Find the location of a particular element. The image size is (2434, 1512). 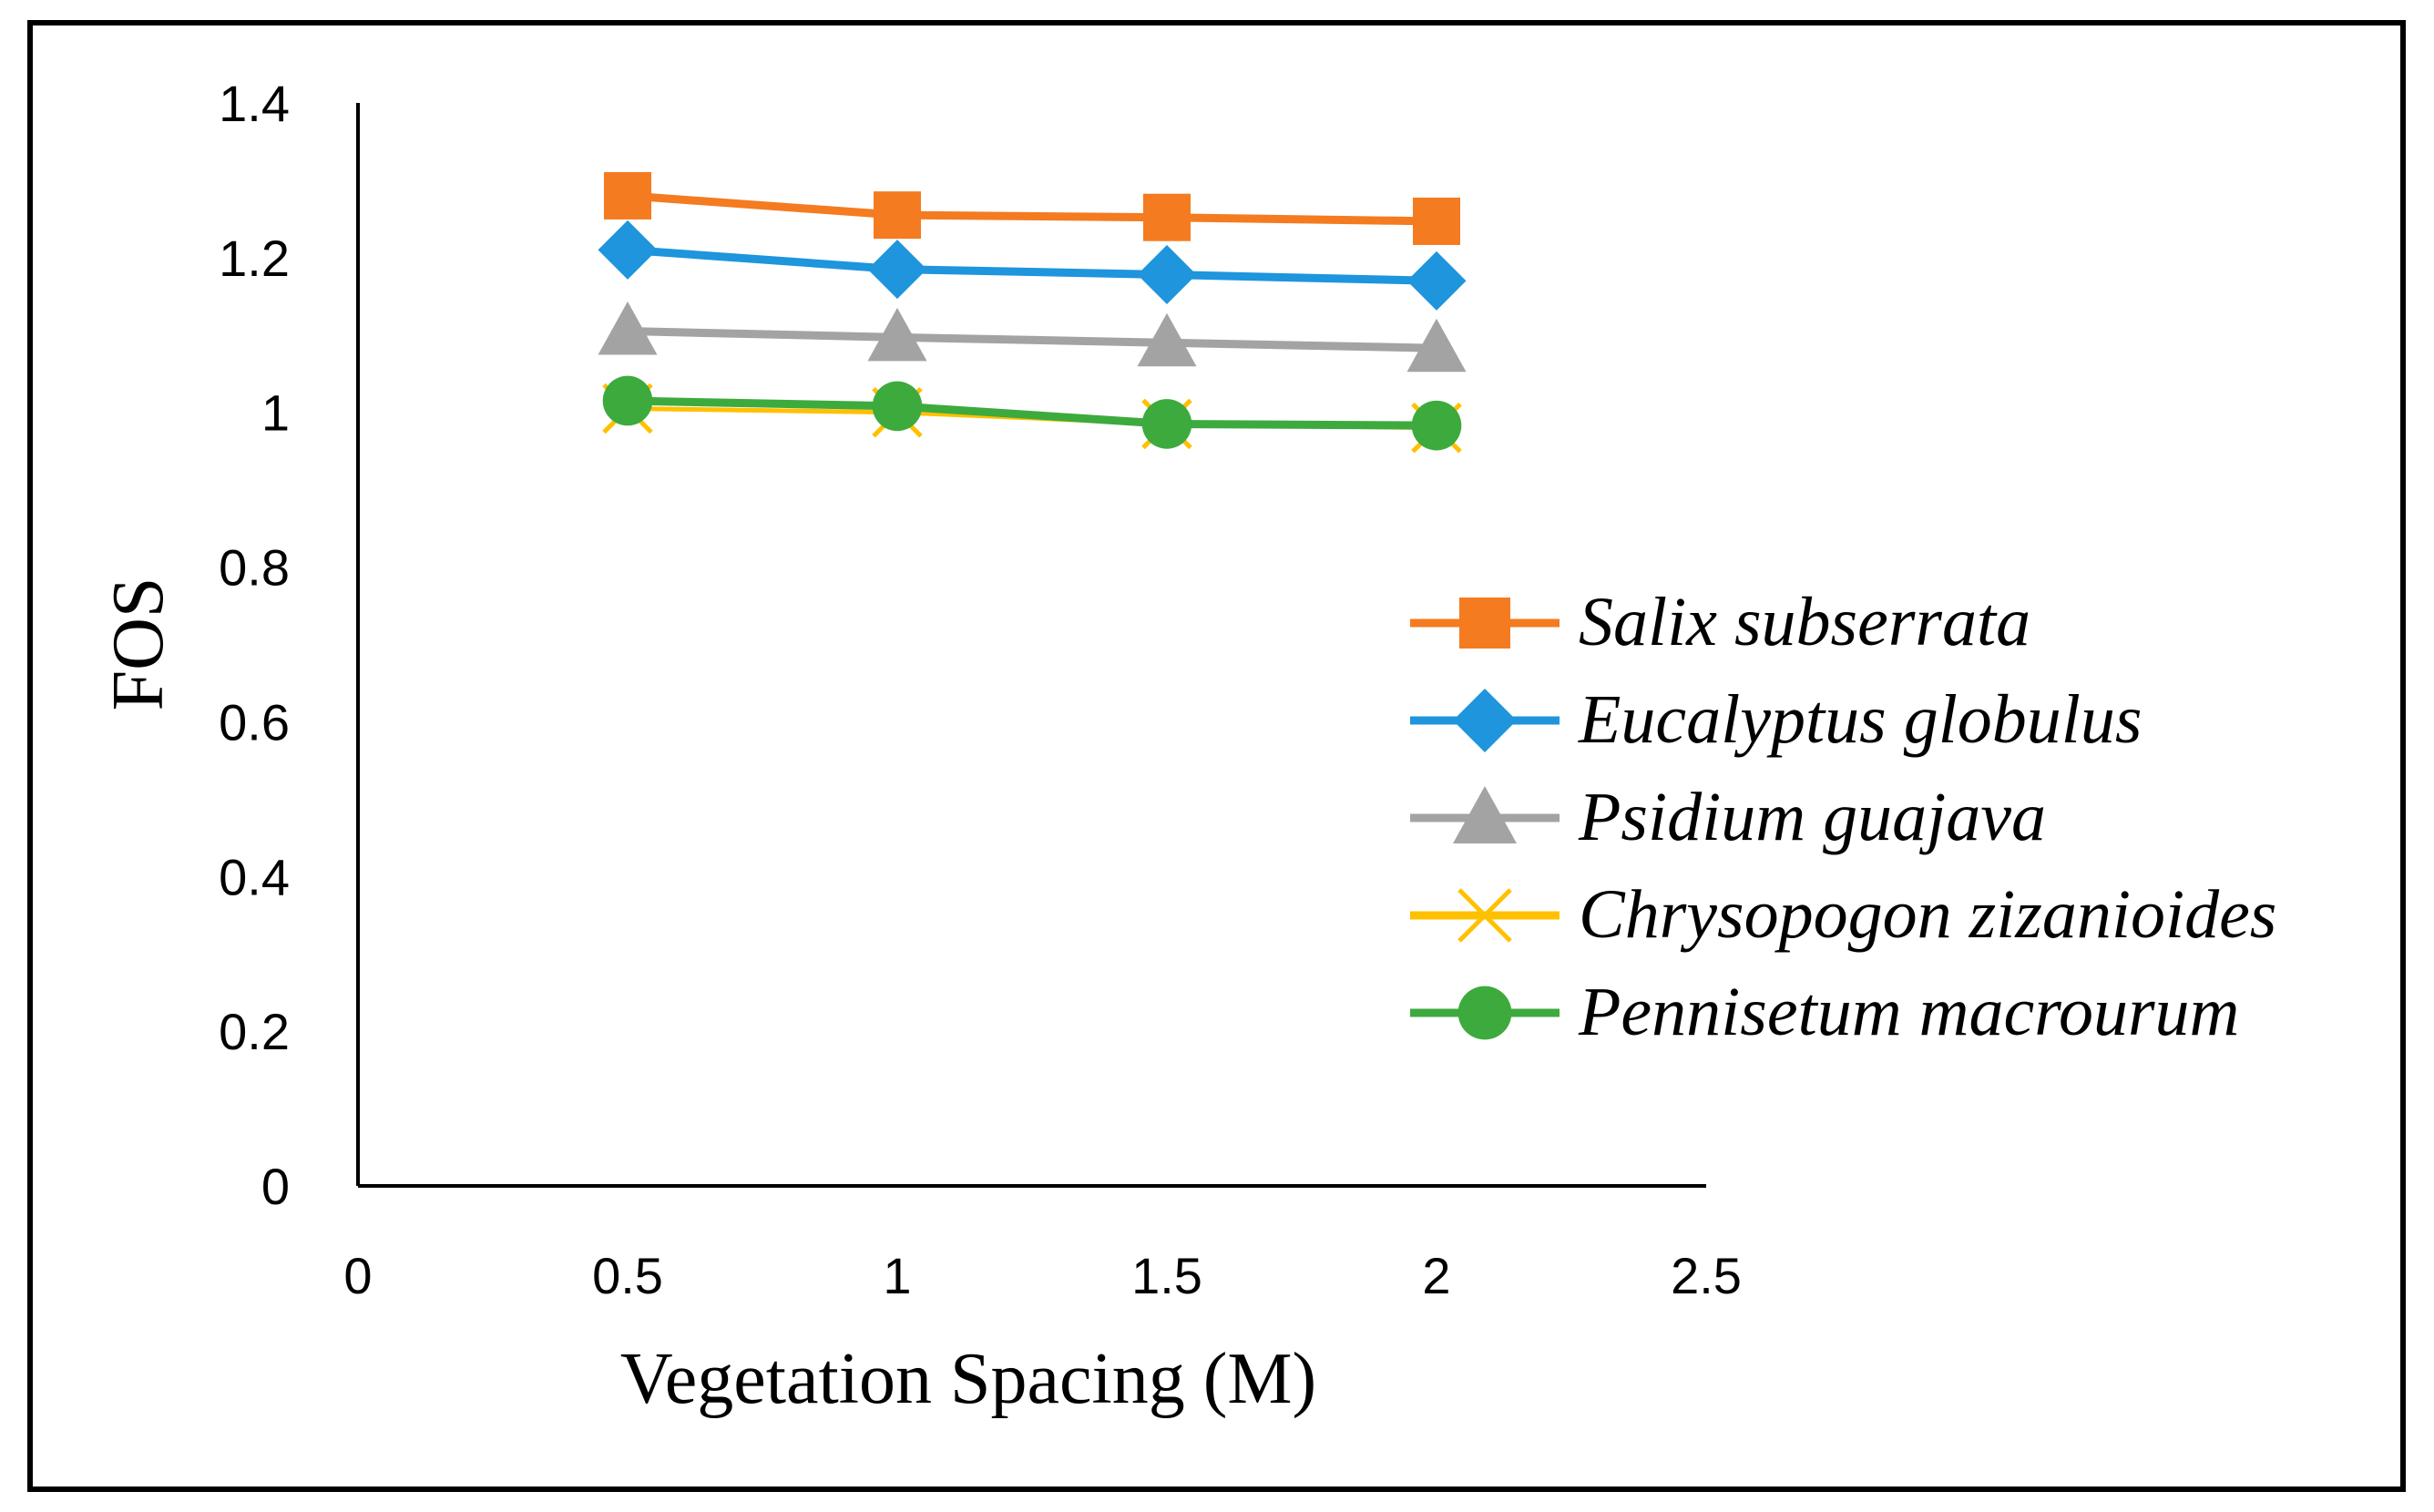

legend-label: Salix subserrata is located at coordinates (1804, 622).